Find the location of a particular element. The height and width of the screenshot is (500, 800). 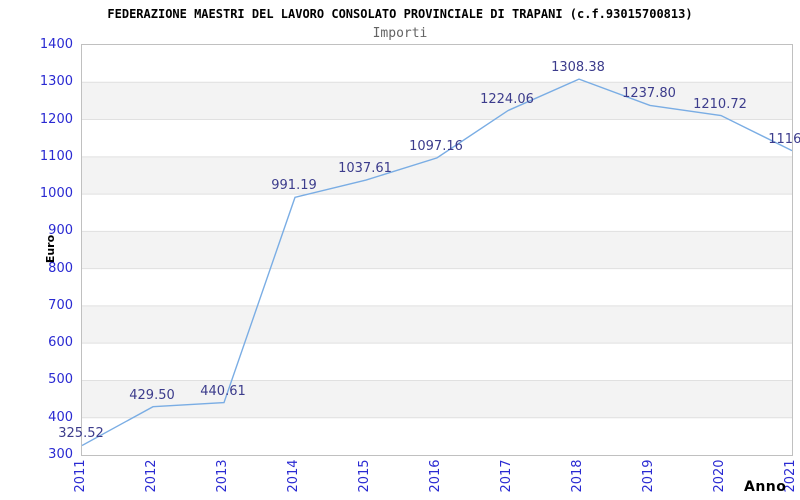

x-tick-label: 2017 is located at coordinates (506, 476).